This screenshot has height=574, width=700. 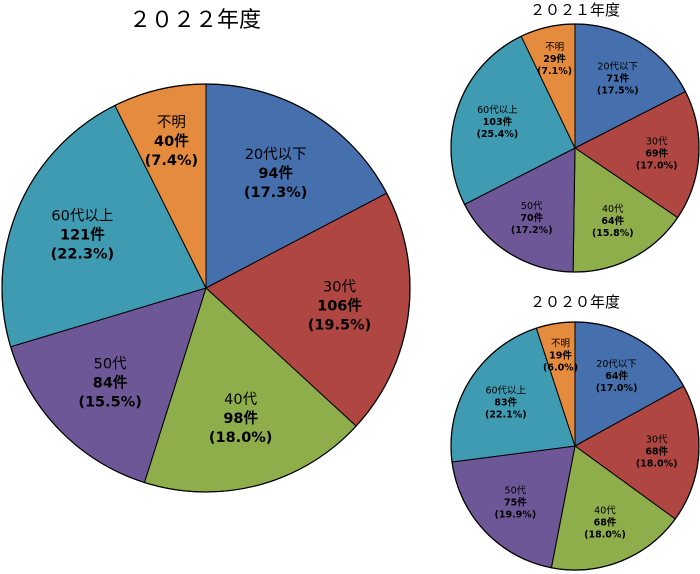 I want to click on slice-percent-label-unknown-2020: (6.0%), so click(x=560, y=368).